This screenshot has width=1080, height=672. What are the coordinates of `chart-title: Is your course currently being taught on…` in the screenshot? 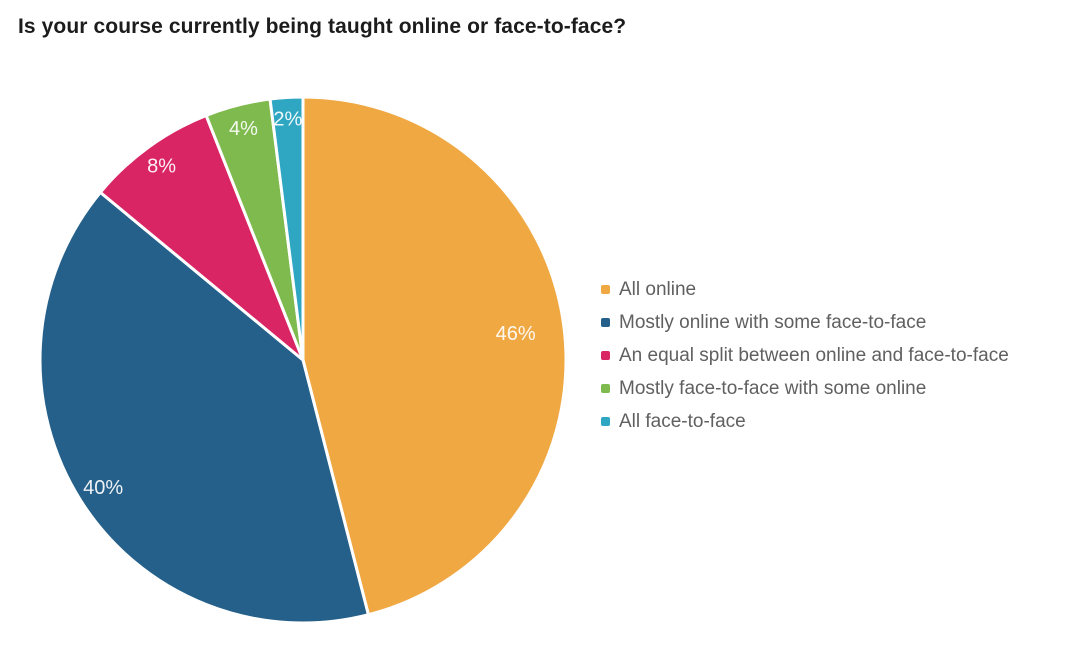 It's located at (322, 26).